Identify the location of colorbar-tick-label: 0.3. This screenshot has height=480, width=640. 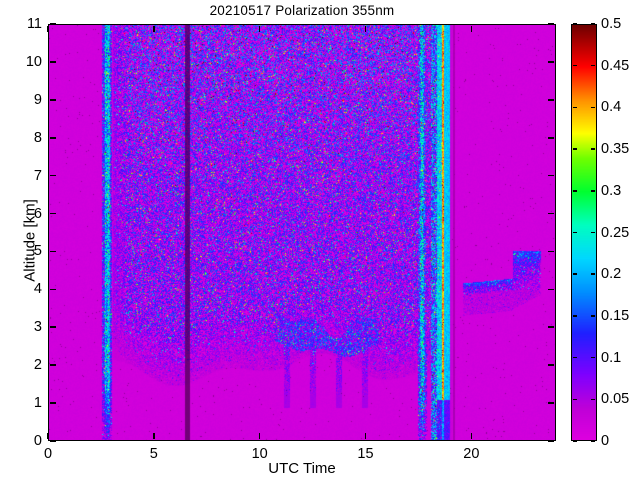
(611, 190).